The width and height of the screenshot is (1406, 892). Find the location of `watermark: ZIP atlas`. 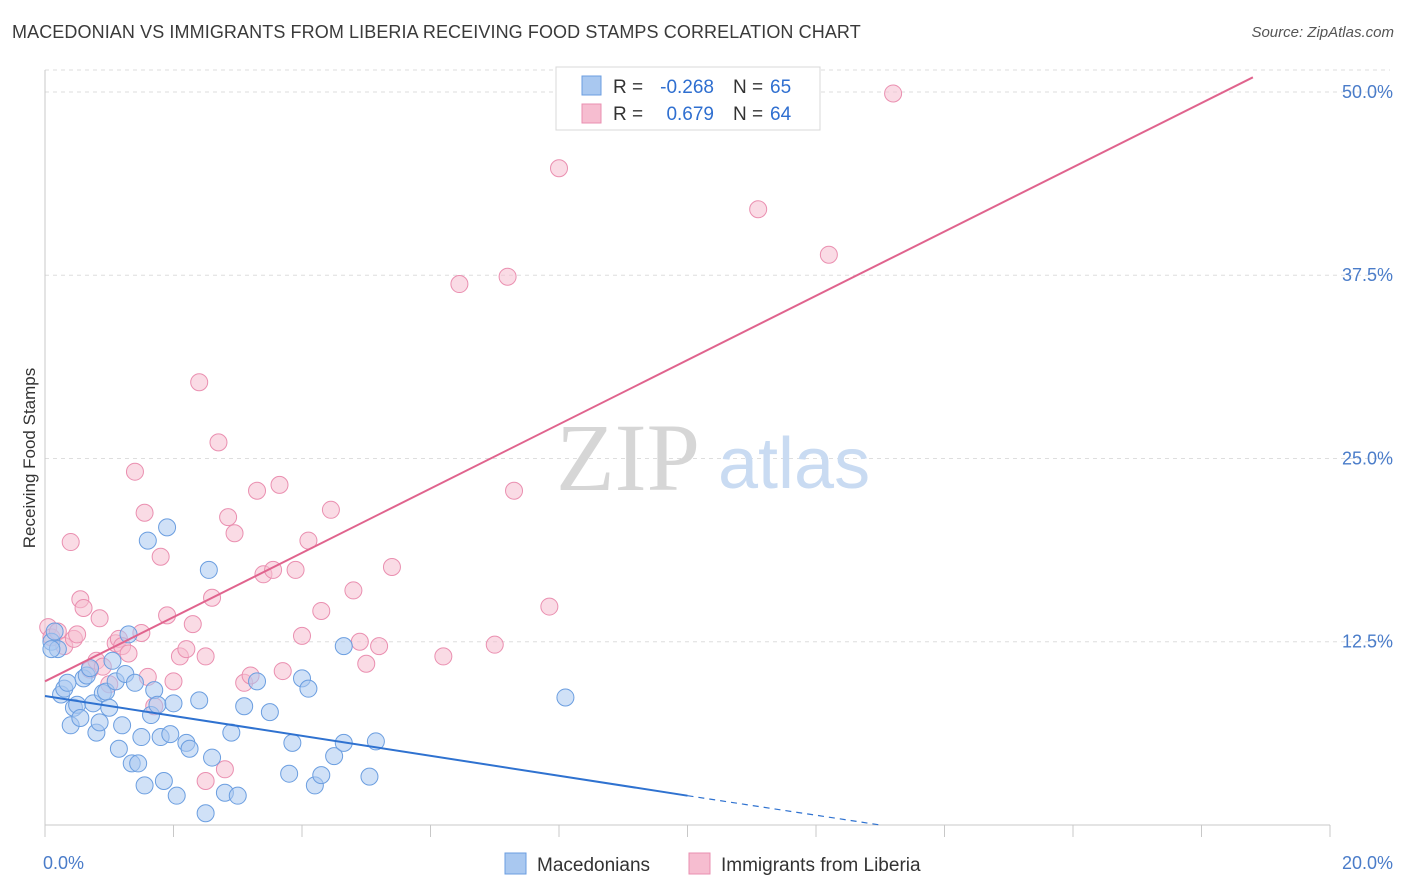

watermark: ZIP atlas is located at coordinates (713, 457).